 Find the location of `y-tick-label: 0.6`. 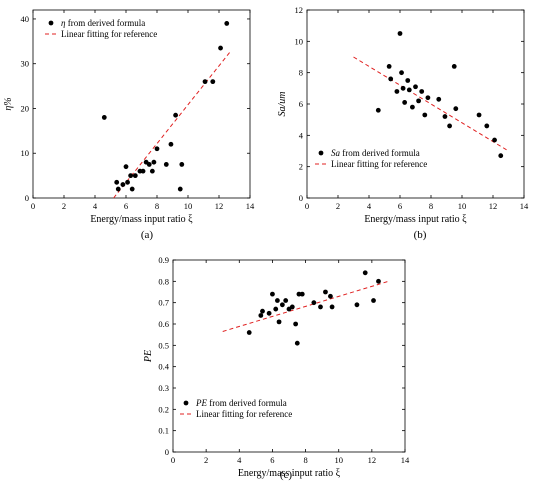

y-tick-label: 0.6 is located at coordinates (163, 324).